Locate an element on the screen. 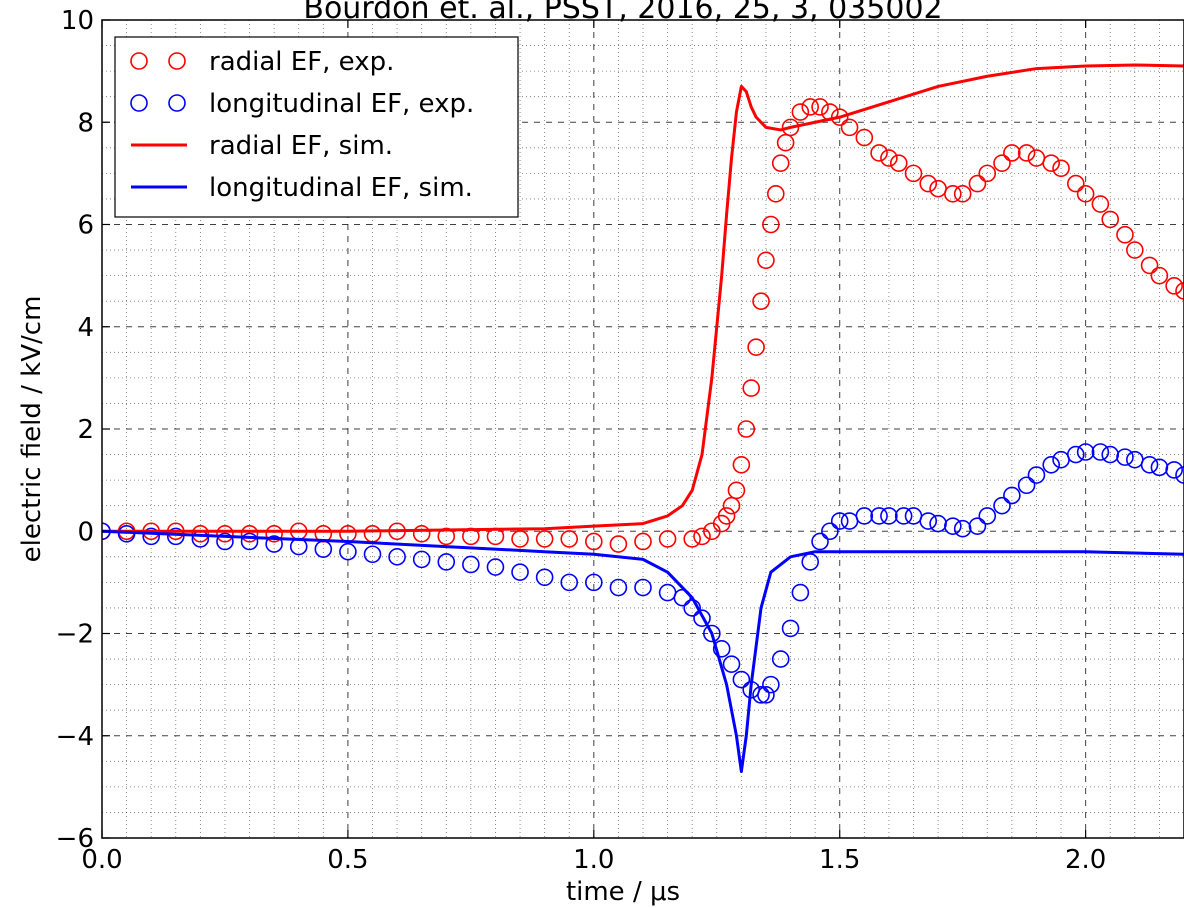 This screenshot has width=1184, height=908. legend-label: radial EF, sim. is located at coordinates (301, 146).